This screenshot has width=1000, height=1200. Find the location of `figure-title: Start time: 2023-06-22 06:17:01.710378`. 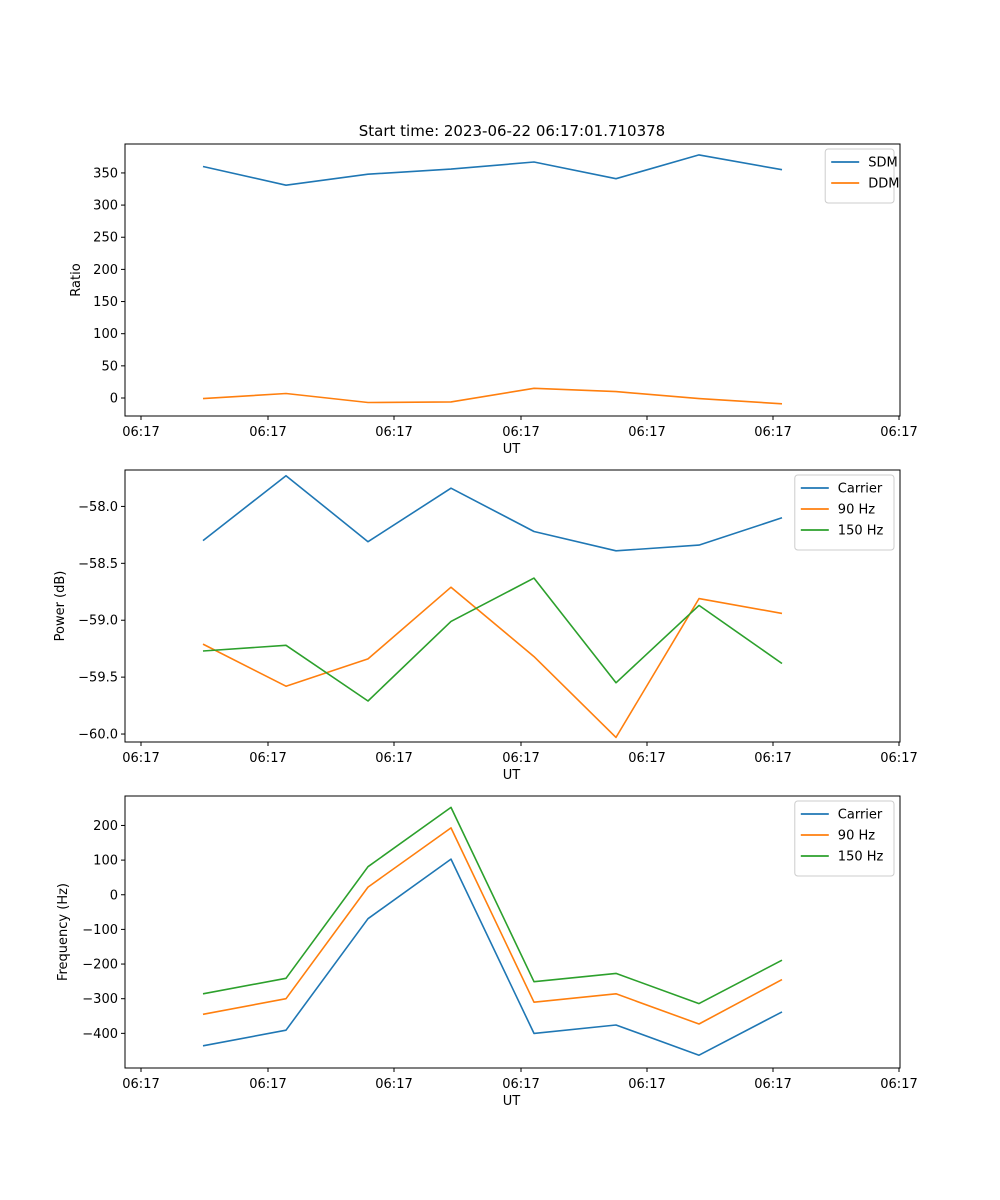

figure-title: Start time: 2023-06-22 06:17:01.710378 is located at coordinates (512, 131).